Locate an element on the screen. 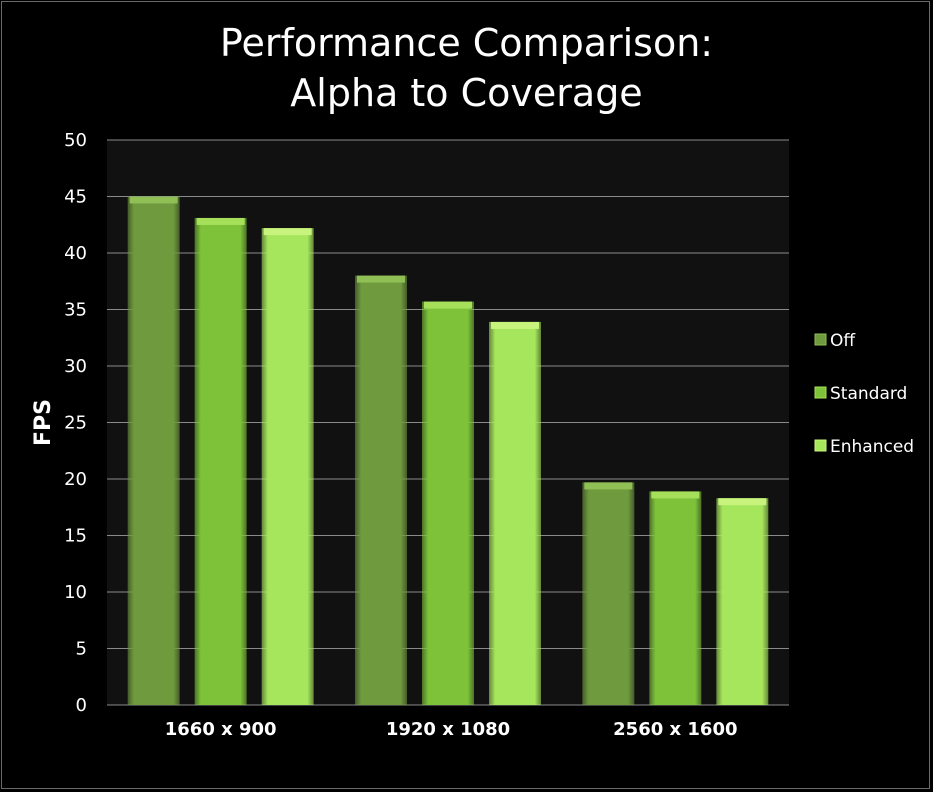  x-axis-categories: 1660 x 900 1920 x 1080 2560 x 1600 is located at coordinates (451, 729).